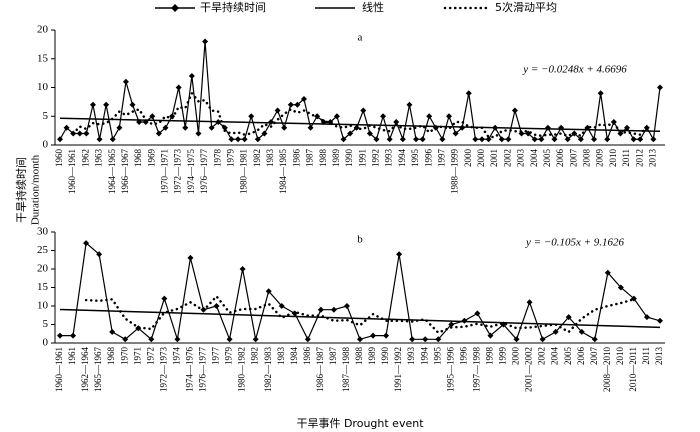 The width and height of the screenshot is (700, 432). Describe the element at coordinates (46, 116) in the screenshot. I see `y-tick-label: 5` at that location.